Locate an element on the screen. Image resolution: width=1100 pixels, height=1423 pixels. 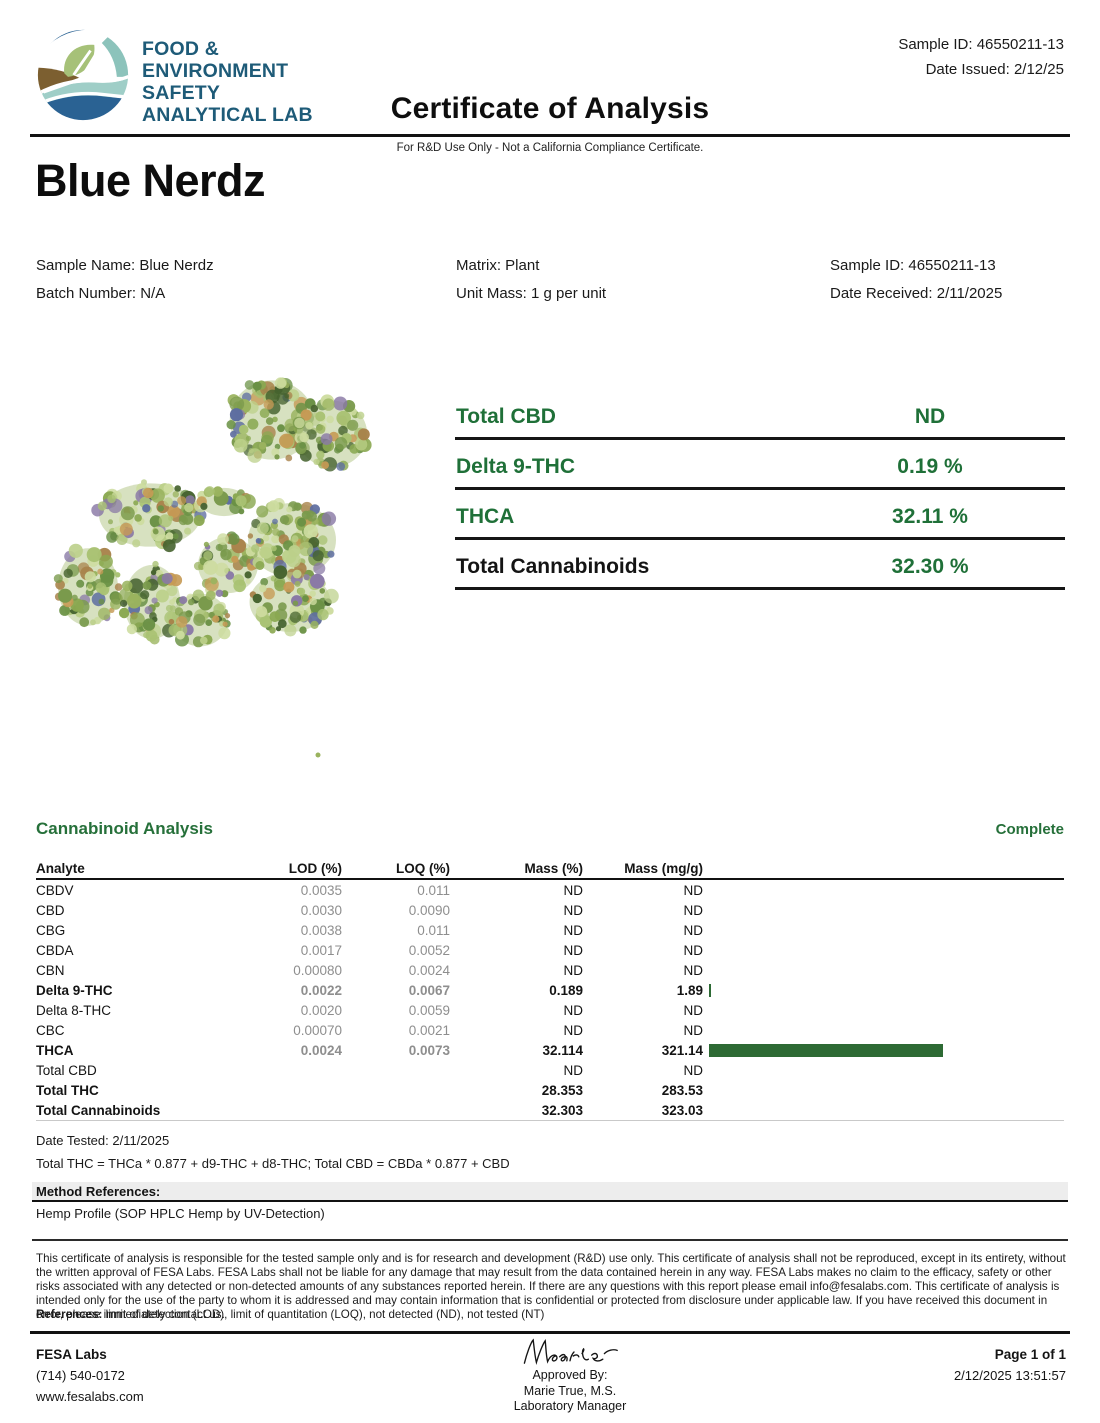
table-cell: 0.0035 is located at coordinates (321, 890).